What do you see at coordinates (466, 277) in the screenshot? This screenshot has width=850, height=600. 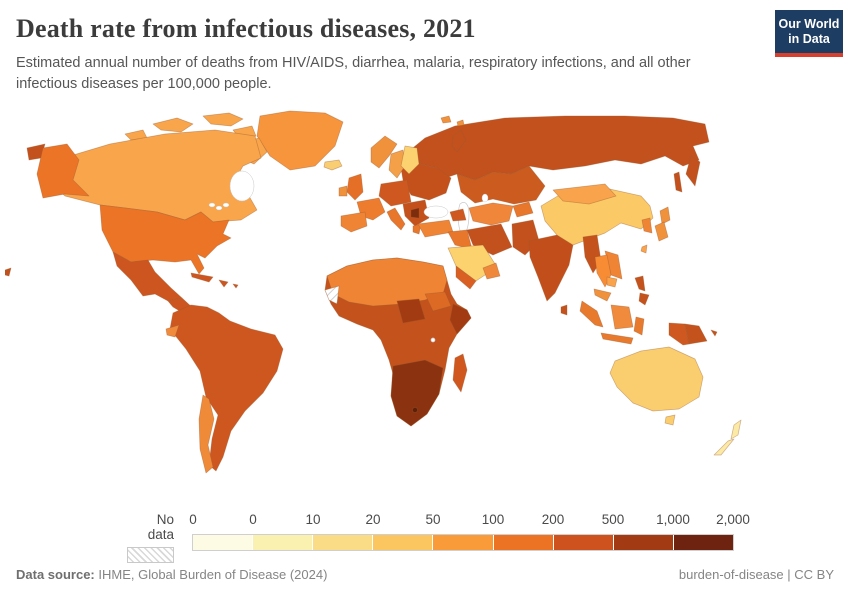 I see `region-yemen` at bounding box center [466, 277].